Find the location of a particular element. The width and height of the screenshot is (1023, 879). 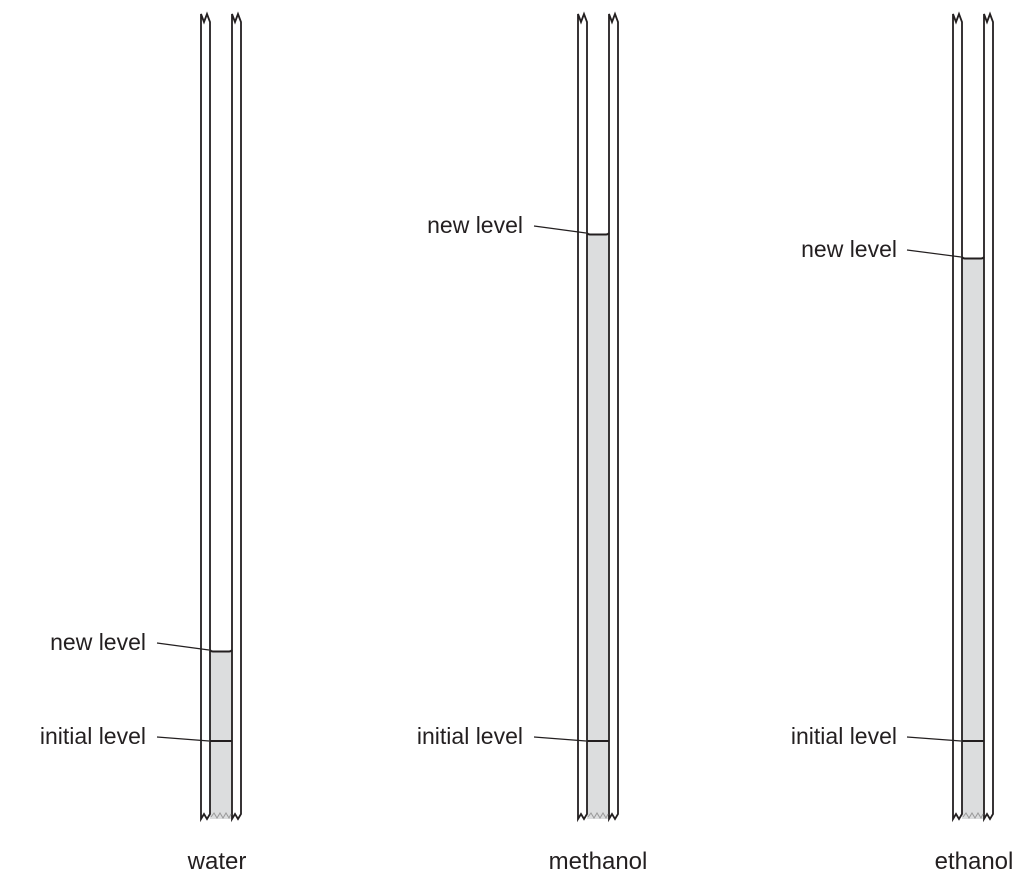

caption-ethanol: ethanol is located at coordinates (974, 861).